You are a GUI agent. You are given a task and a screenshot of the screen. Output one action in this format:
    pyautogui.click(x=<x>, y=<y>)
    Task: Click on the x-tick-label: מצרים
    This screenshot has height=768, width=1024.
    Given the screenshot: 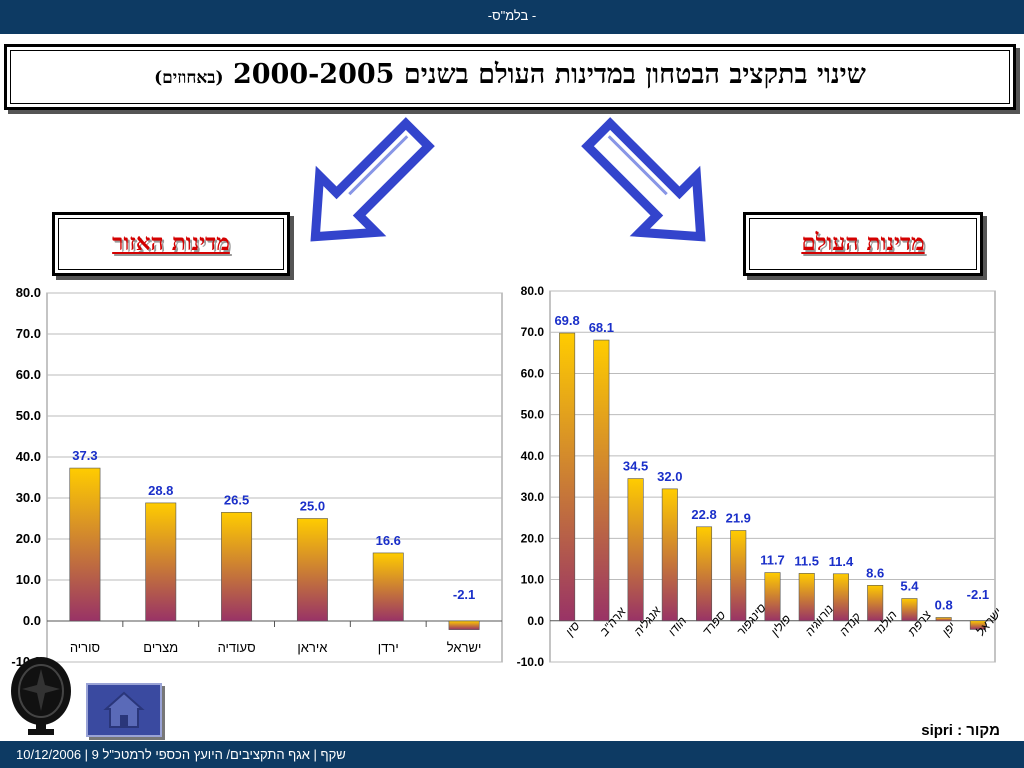 What is the action you would take?
    pyautogui.click(x=160, y=647)
    